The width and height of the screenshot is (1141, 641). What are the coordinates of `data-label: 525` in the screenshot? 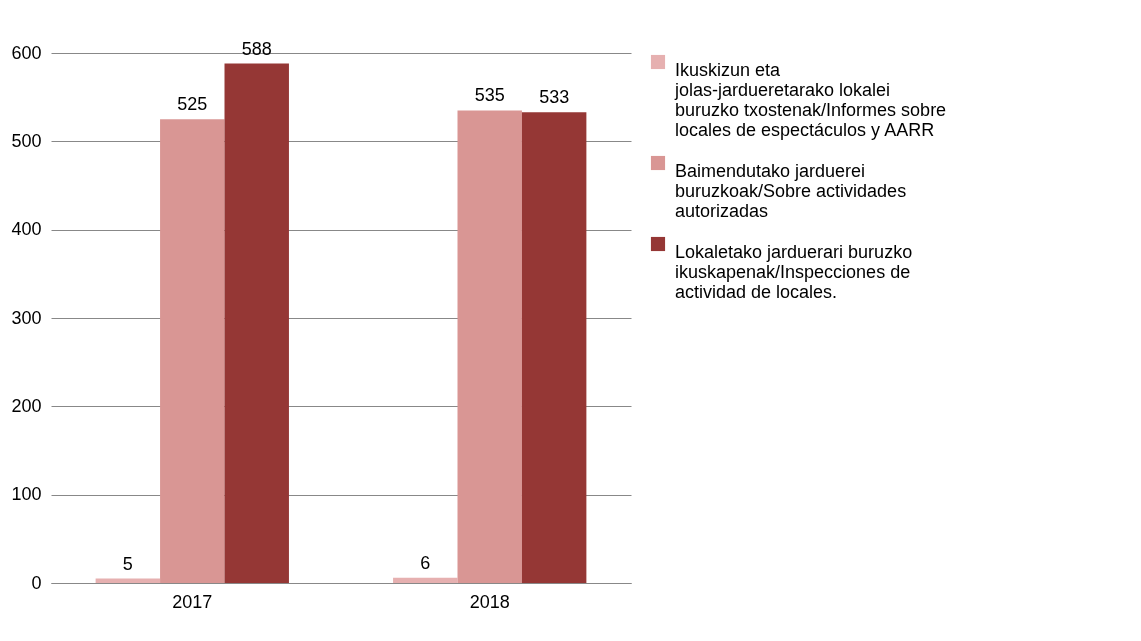 It's located at (192, 104).